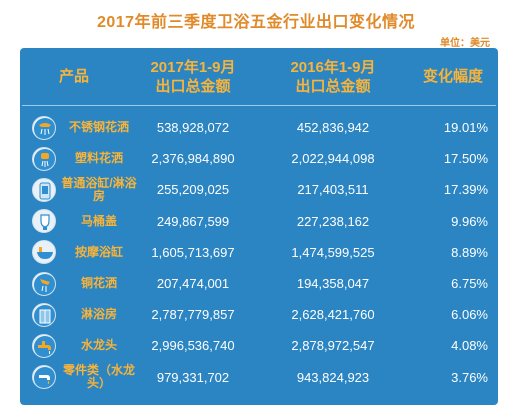  What do you see at coordinates (259, 221) in the screenshot?
I see `table-row: 马桶盖 249,867,599 227,238,162 9.96%` at bounding box center [259, 221].